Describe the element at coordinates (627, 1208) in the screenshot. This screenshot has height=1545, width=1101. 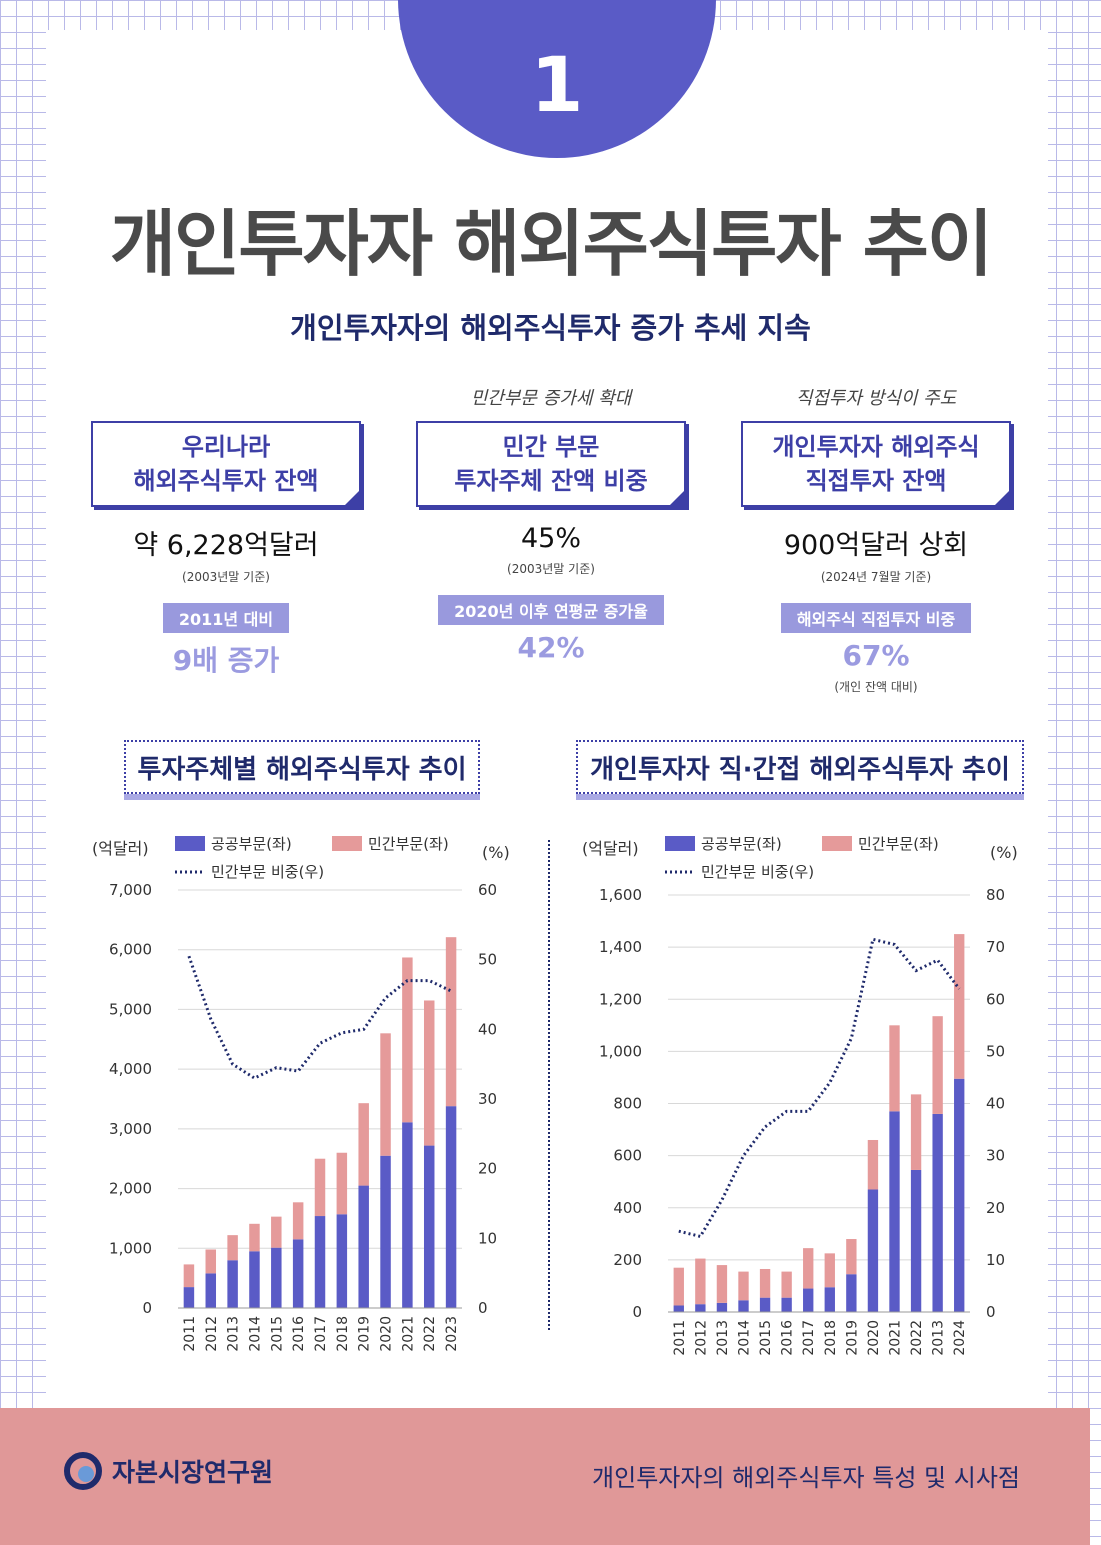
I see `y-tick-left: 400` at that location.